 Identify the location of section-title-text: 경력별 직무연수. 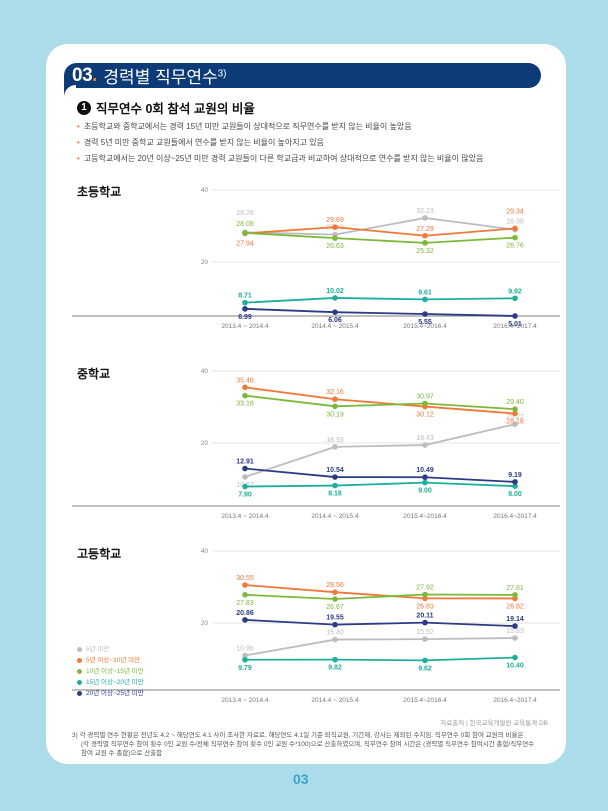
(160, 77).